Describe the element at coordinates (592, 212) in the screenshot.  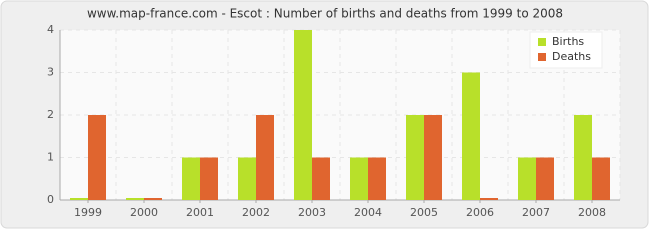
I see `x-tick-label: 2008` at that location.